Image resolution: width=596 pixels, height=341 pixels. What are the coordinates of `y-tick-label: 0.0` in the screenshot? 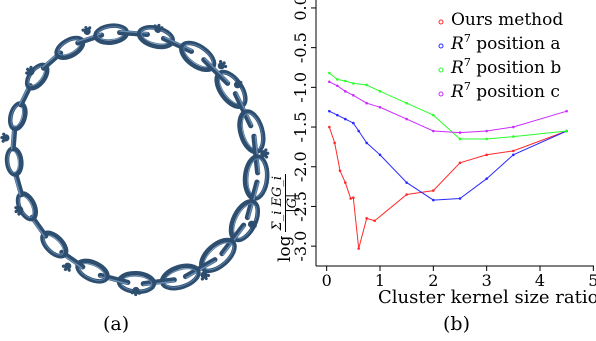 It's located at (300, 10).